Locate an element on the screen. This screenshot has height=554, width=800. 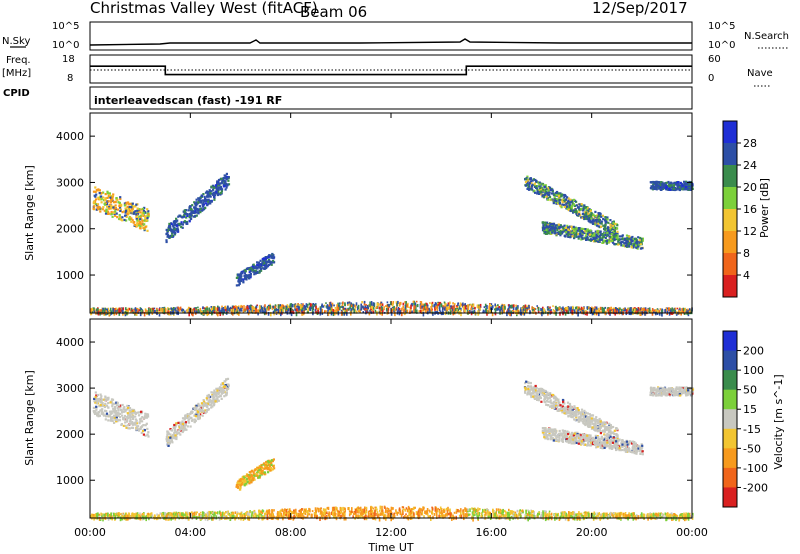
colorbar-tick-label: 20 is located at coordinates (750, 187).